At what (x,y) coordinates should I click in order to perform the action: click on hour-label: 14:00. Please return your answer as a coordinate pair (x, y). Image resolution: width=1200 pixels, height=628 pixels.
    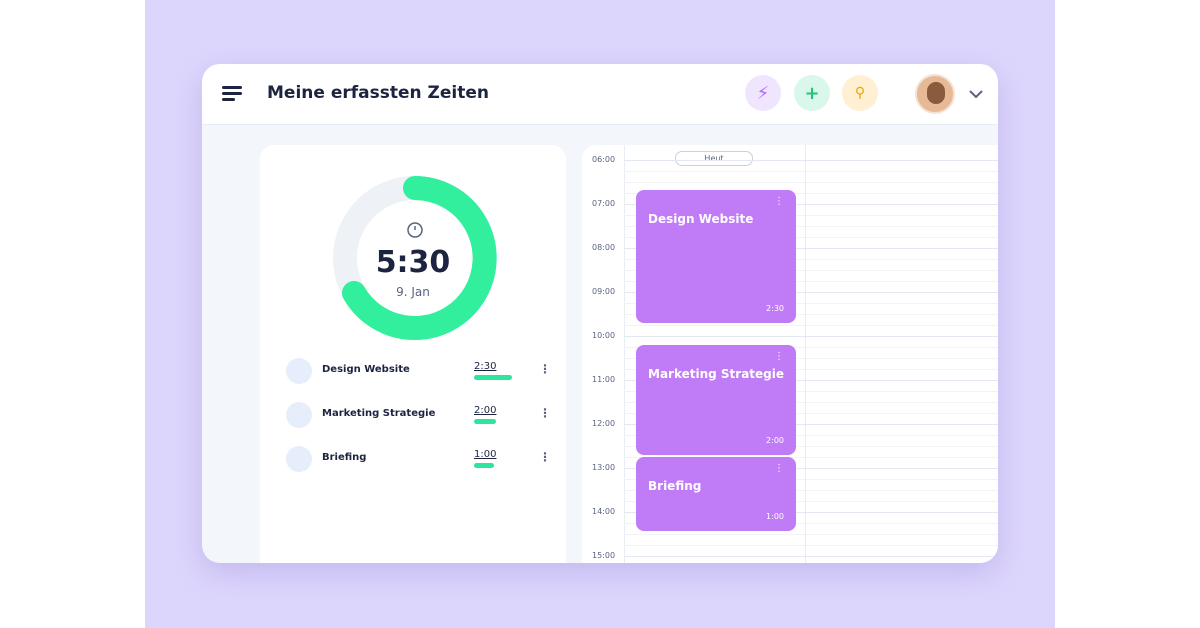
    Looking at the image, I should click on (604, 511).